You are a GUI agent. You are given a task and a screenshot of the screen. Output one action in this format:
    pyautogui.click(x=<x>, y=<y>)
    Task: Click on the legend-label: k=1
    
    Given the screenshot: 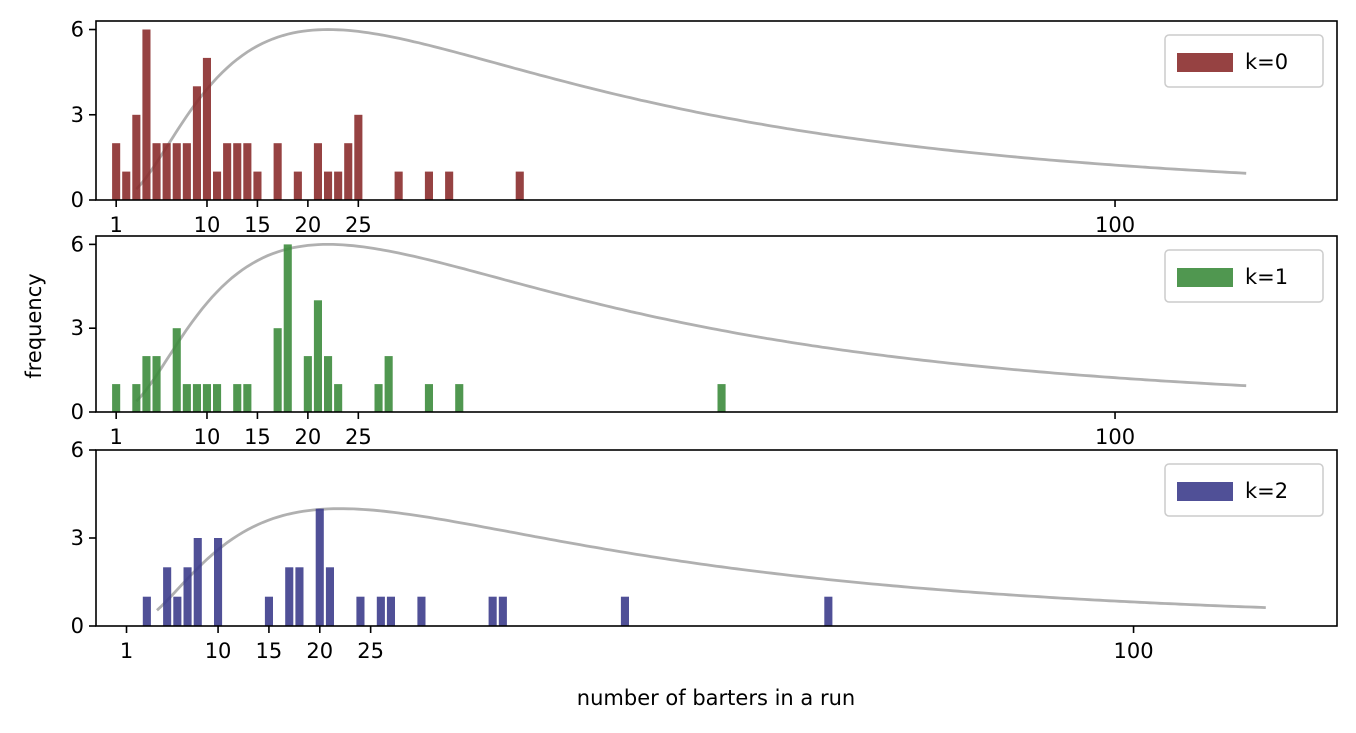 What is the action you would take?
    pyautogui.click(x=1266, y=277)
    